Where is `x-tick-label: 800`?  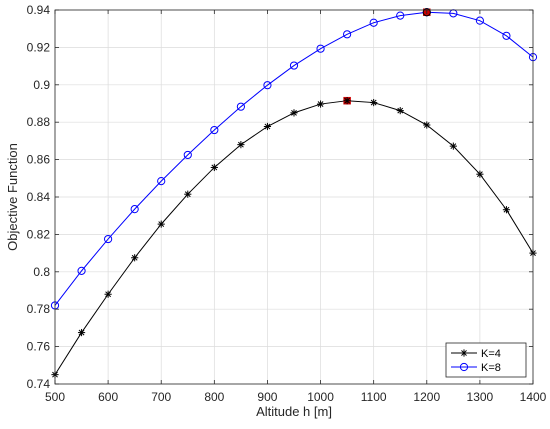 x-tick-label: 800 is located at coordinates (214, 397).